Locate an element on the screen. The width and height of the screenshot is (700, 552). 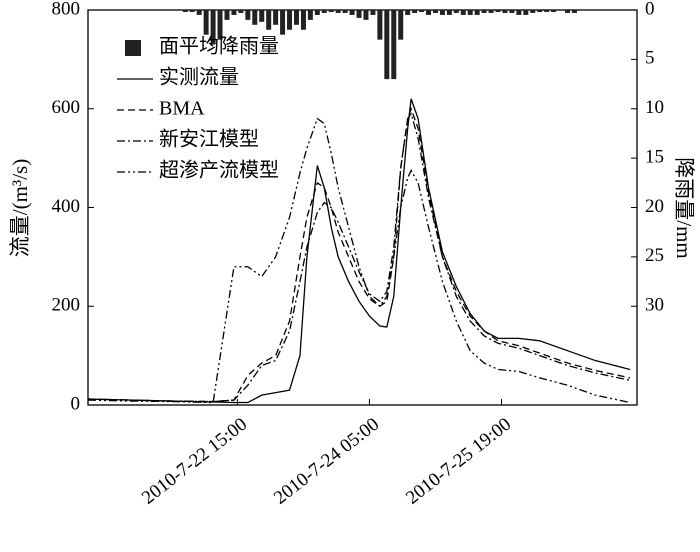
y-tick-label: 600 is located at coordinates (66, 107).